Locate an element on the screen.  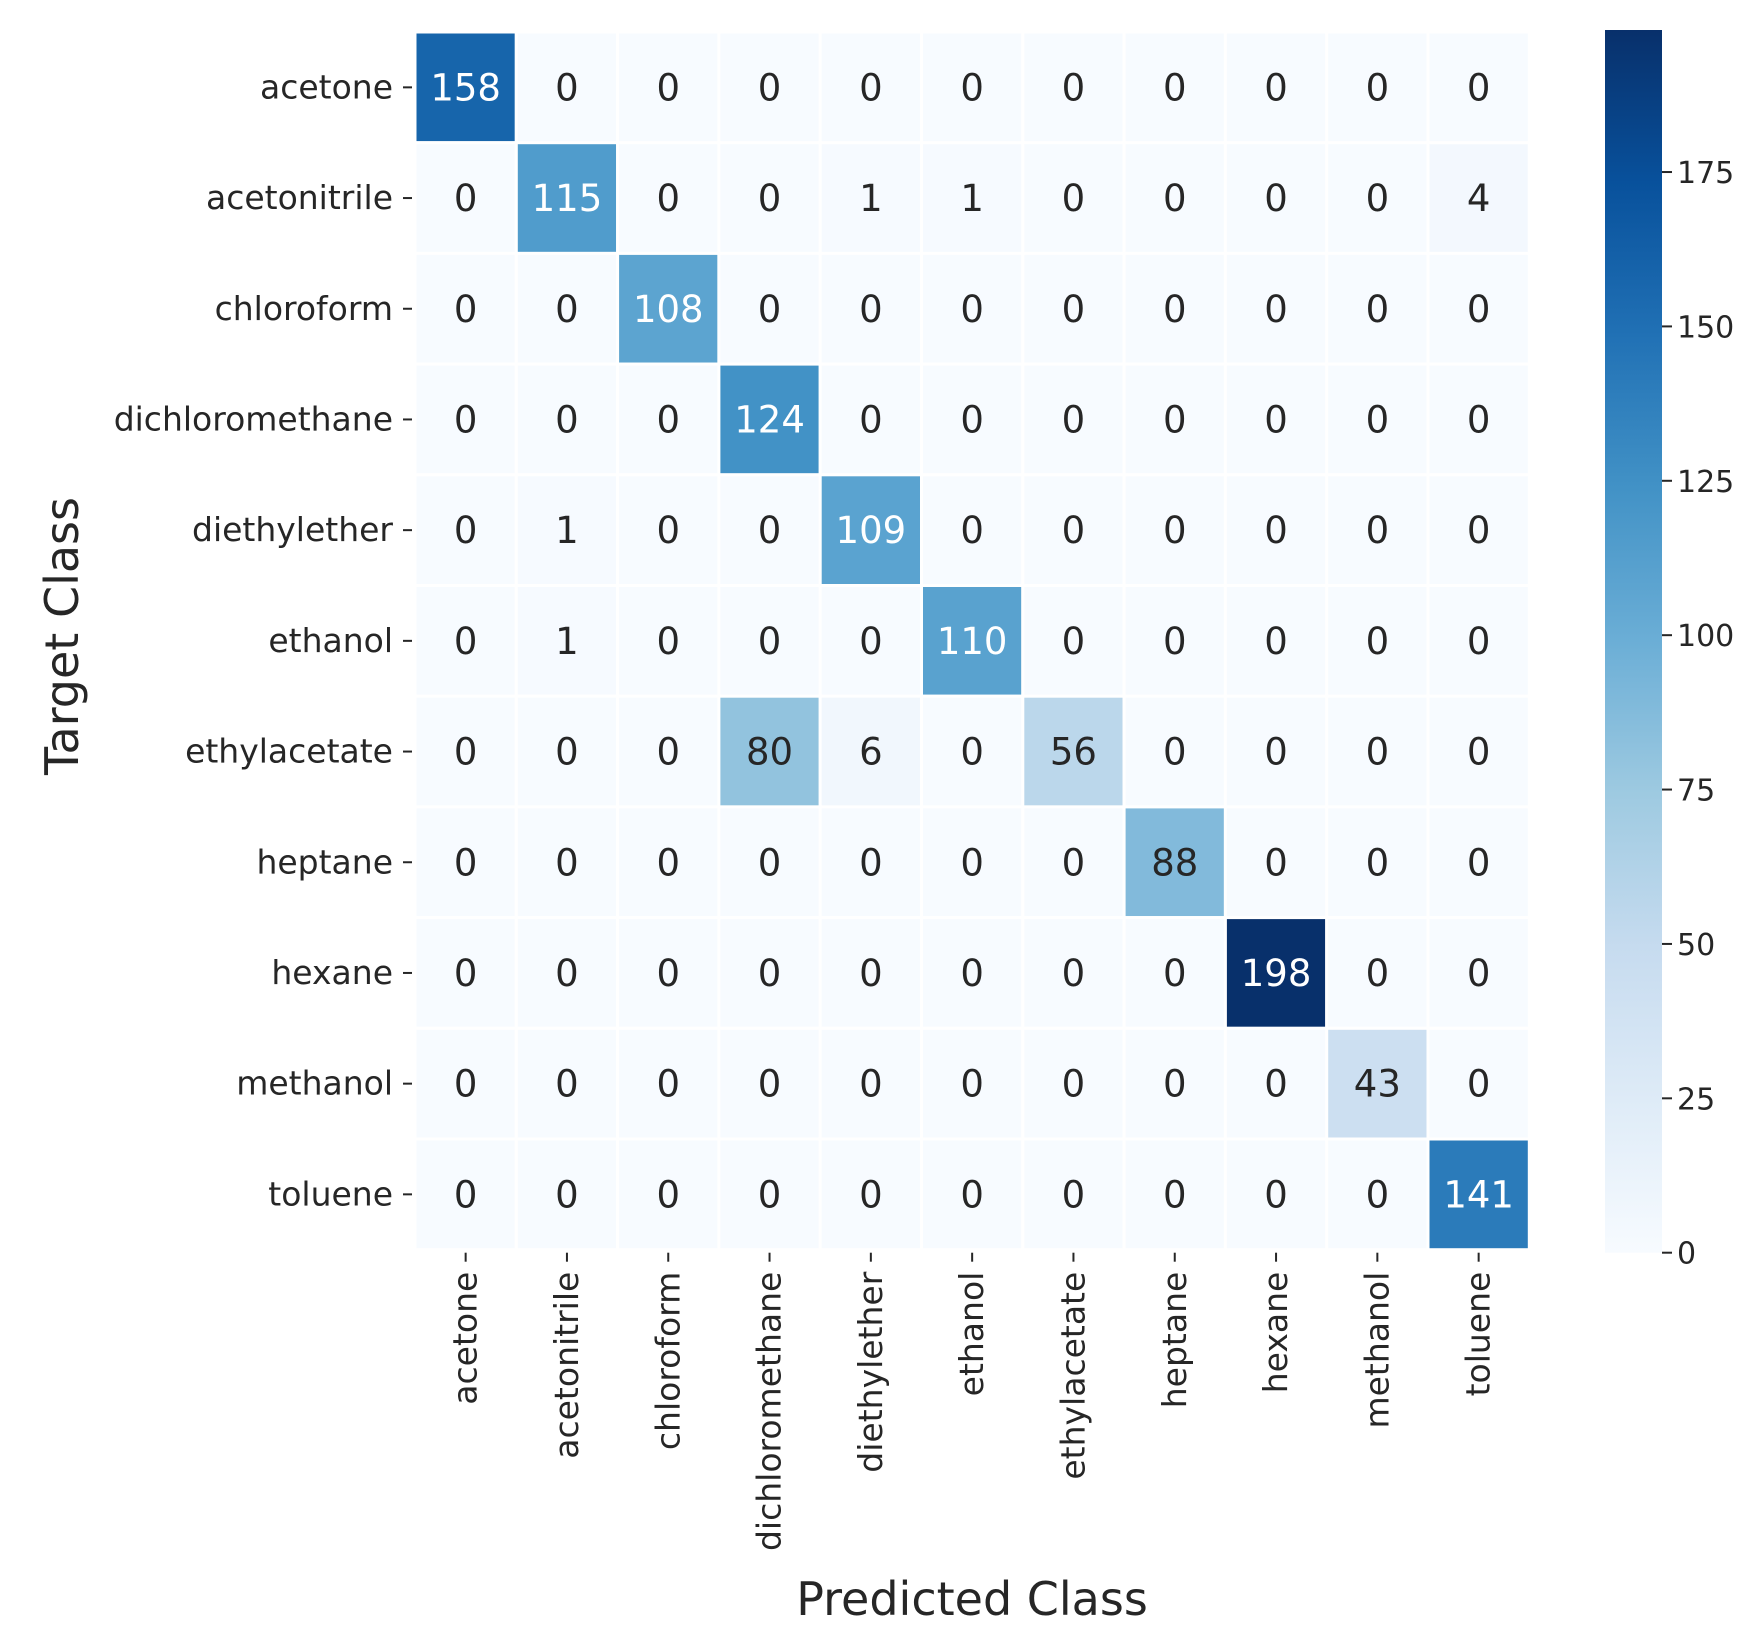
y-tick-label: hexane is located at coordinates (332, 972).